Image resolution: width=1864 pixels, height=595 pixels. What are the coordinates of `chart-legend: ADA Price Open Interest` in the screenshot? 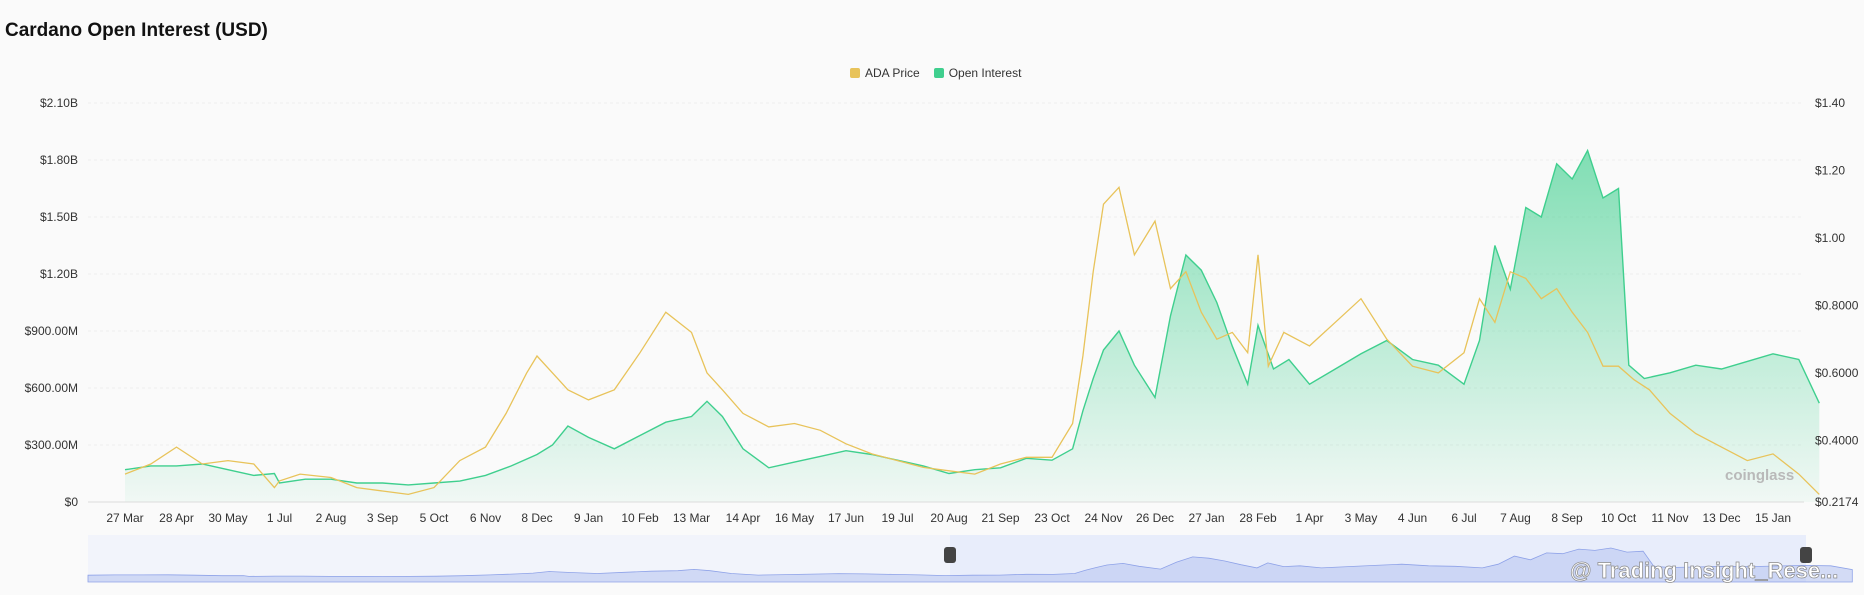 It's located at (935, 73).